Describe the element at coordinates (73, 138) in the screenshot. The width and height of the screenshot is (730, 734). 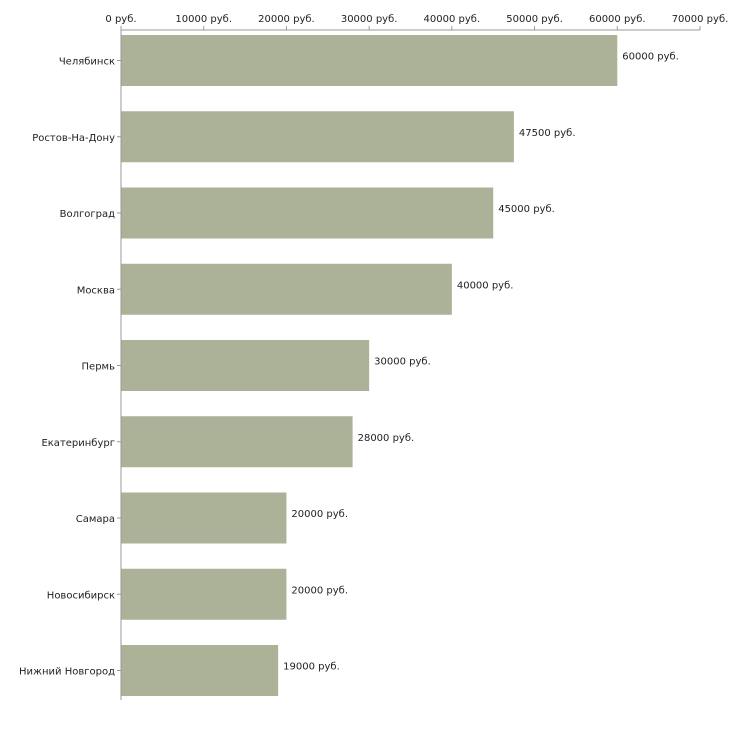
I see `category-label: Ростов-На-Дону` at that location.